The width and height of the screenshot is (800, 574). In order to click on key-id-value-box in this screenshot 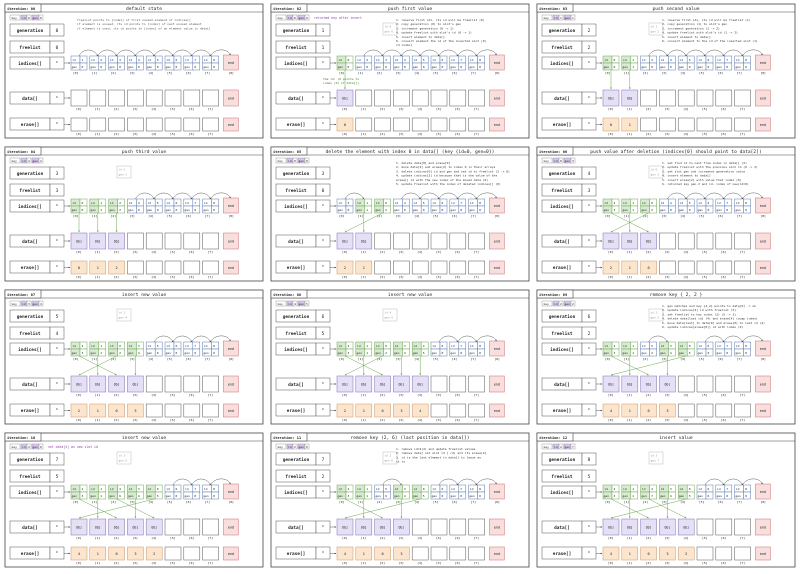, I will do `click(295, 303)`.